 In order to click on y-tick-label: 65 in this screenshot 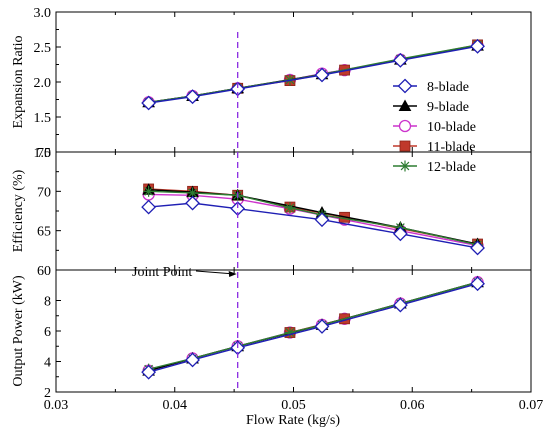, I will do `click(44, 232)`.